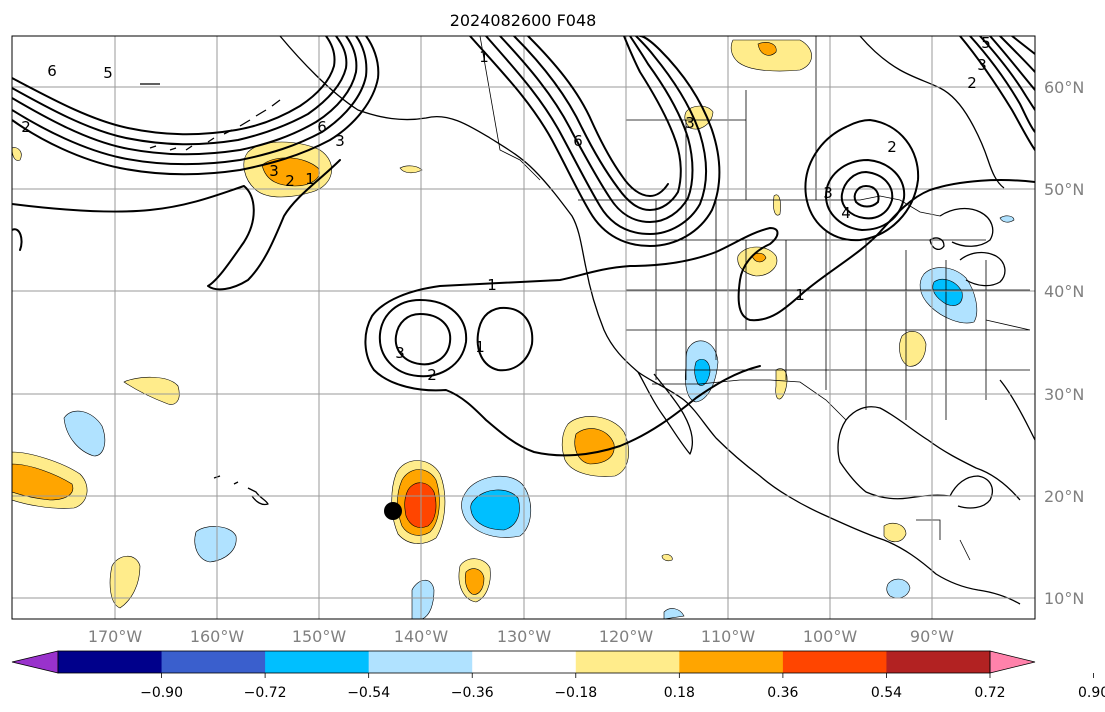 The width and height of the screenshot is (1105, 712). Describe the element at coordinates (972, 83) in the screenshot. I see `contour-label-2-east: 2` at that location.